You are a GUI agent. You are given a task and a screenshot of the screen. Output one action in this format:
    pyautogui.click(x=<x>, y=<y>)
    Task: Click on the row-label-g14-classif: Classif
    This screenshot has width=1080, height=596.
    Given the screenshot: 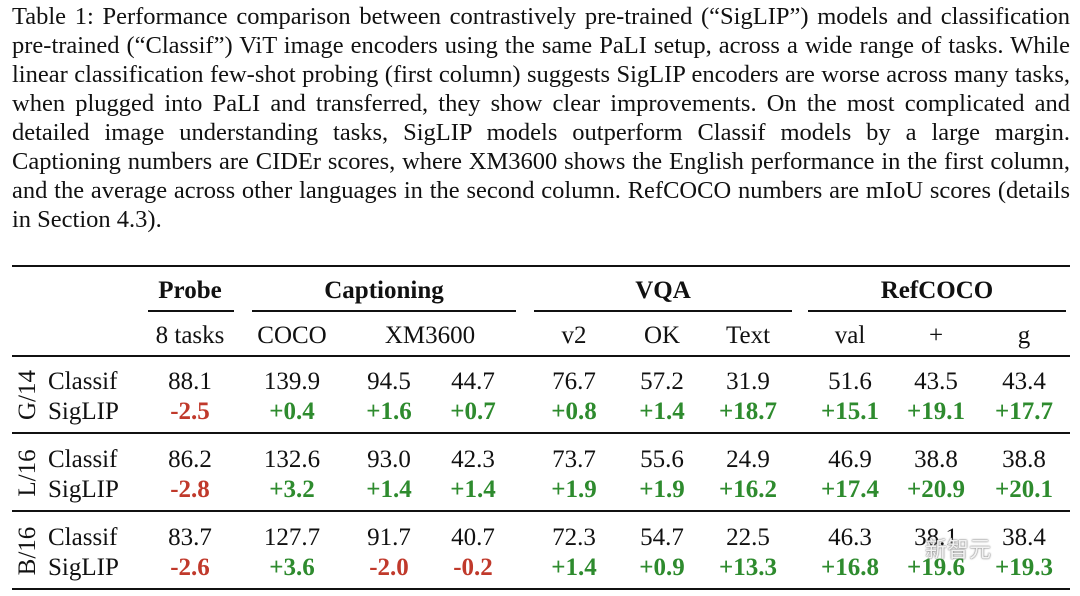 What is the action you would take?
    pyautogui.click(x=83, y=381)
    